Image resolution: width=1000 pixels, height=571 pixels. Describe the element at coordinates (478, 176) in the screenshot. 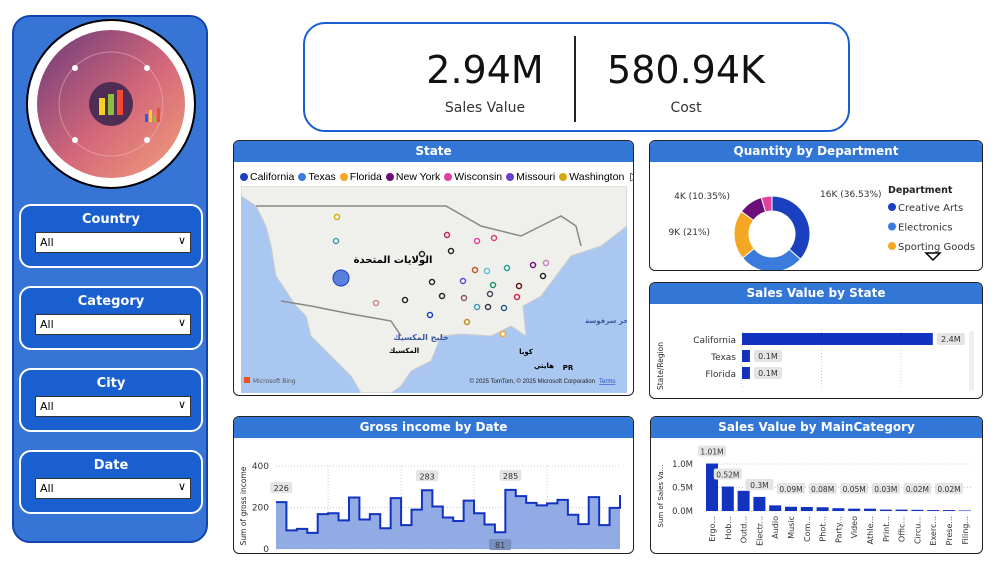

I see `legend-label: Wisconsin` at that location.